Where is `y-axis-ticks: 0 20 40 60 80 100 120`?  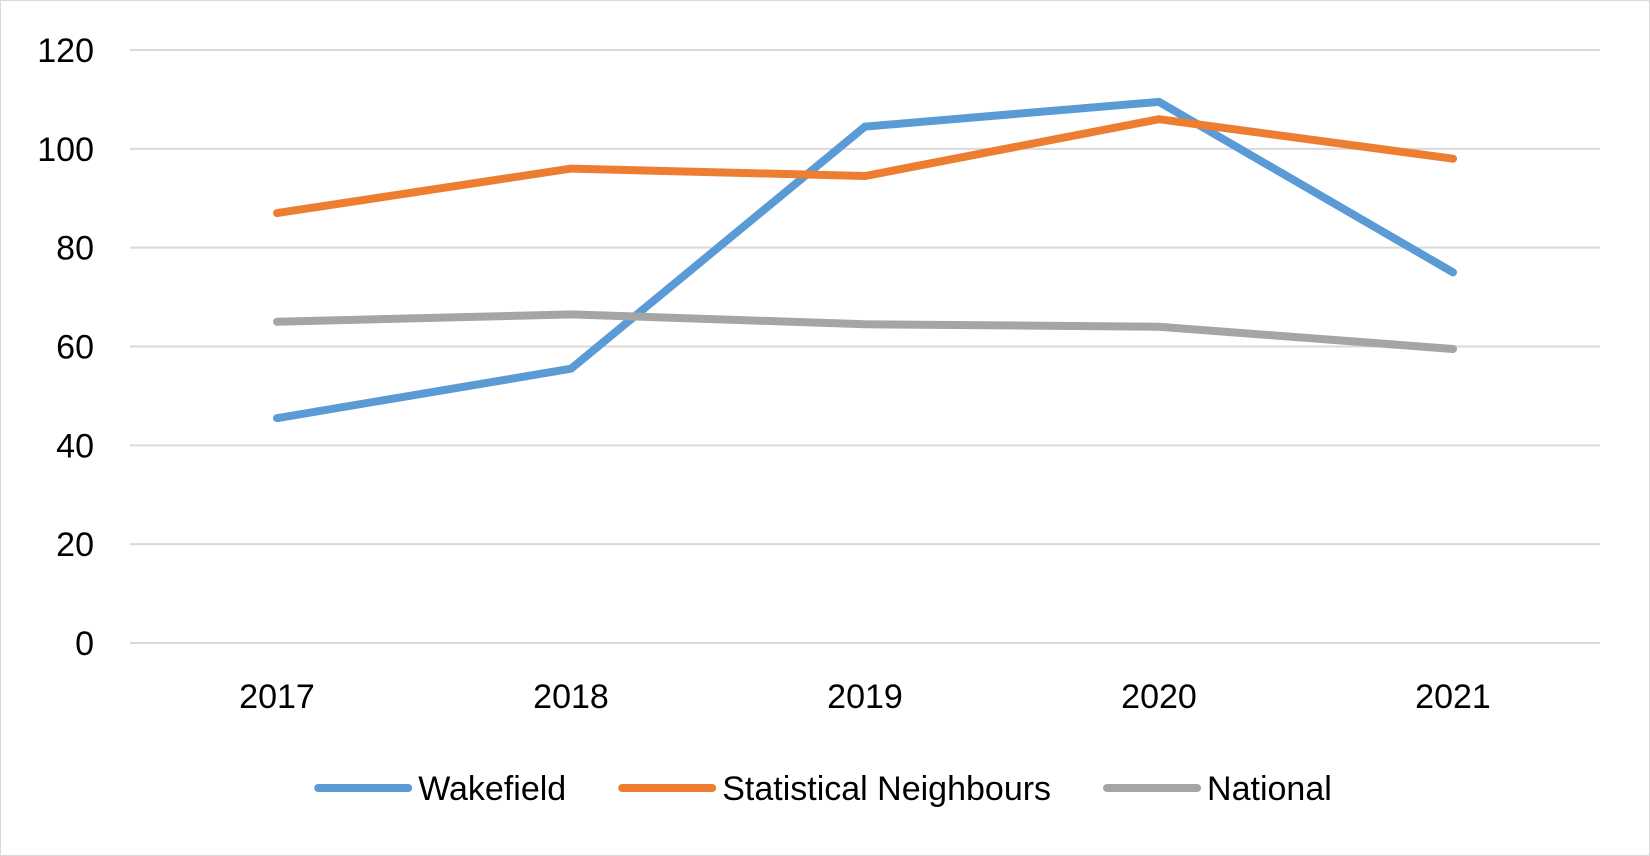 y-axis-ticks: 0 20 40 60 80 100 120 is located at coordinates (65, 347).